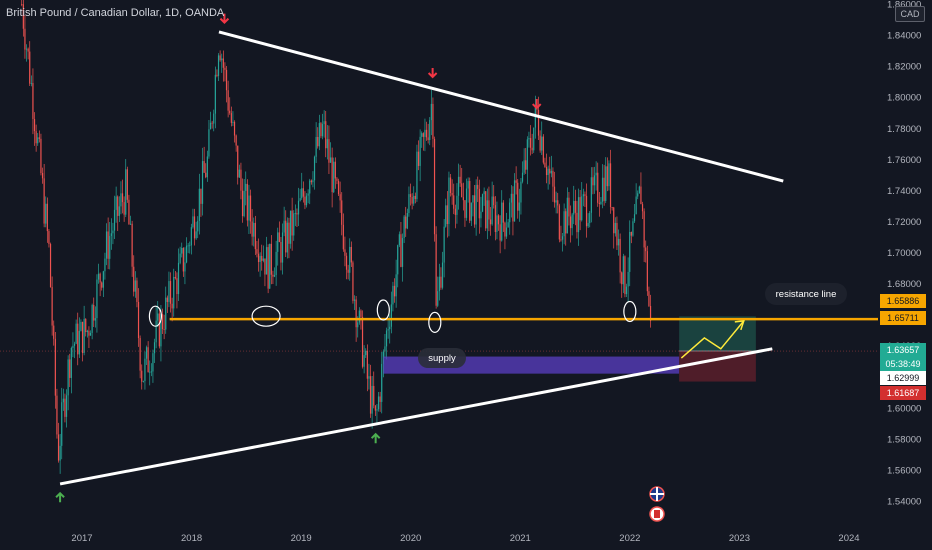 The width and height of the screenshot is (932, 550). Describe the element at coordinates (657, 504) in the screenshot. I see `event-icons` at that location.